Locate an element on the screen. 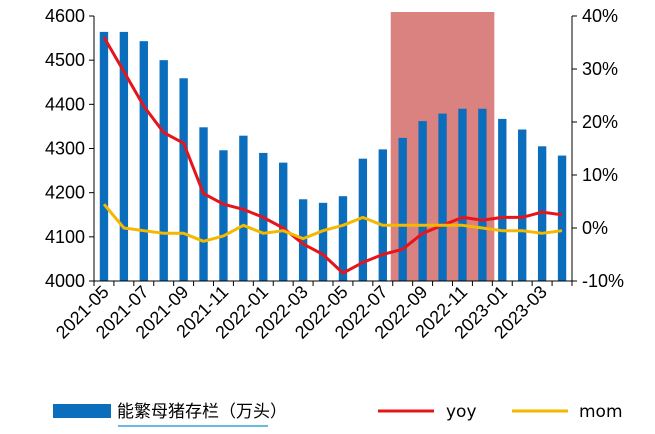  left-tick-label: 4000 is located at coordinates (65, 281).